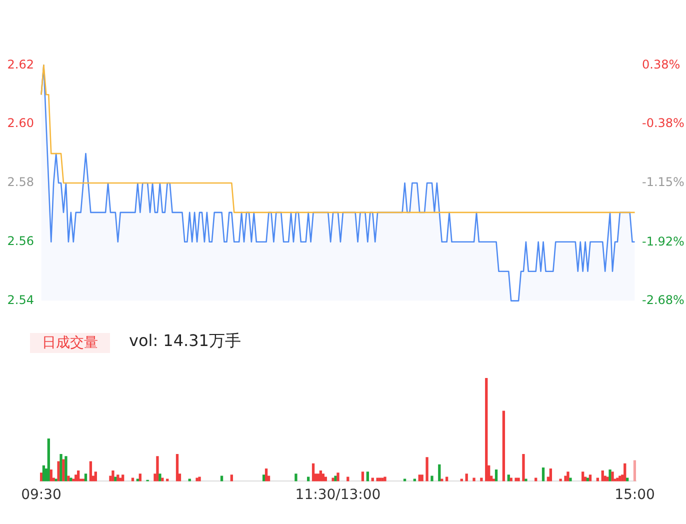 The width and height of the screenshot is (686, 524). What do you see at coordinates (20, 299) in the screenshot?
I see `y-tick-label: 2.54` at bounding box center [20, 299].